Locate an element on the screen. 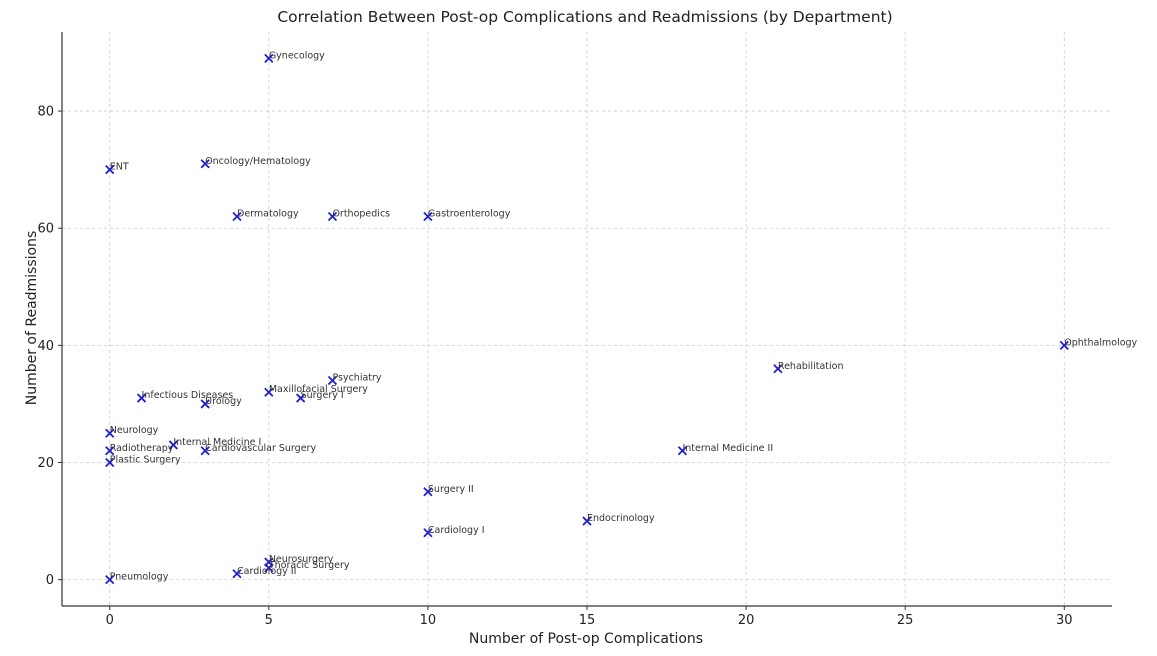 The height and width of the screenshot is (656, 1157). data-point: Cardiovascular Surgery is located at coordinates (258, 449).